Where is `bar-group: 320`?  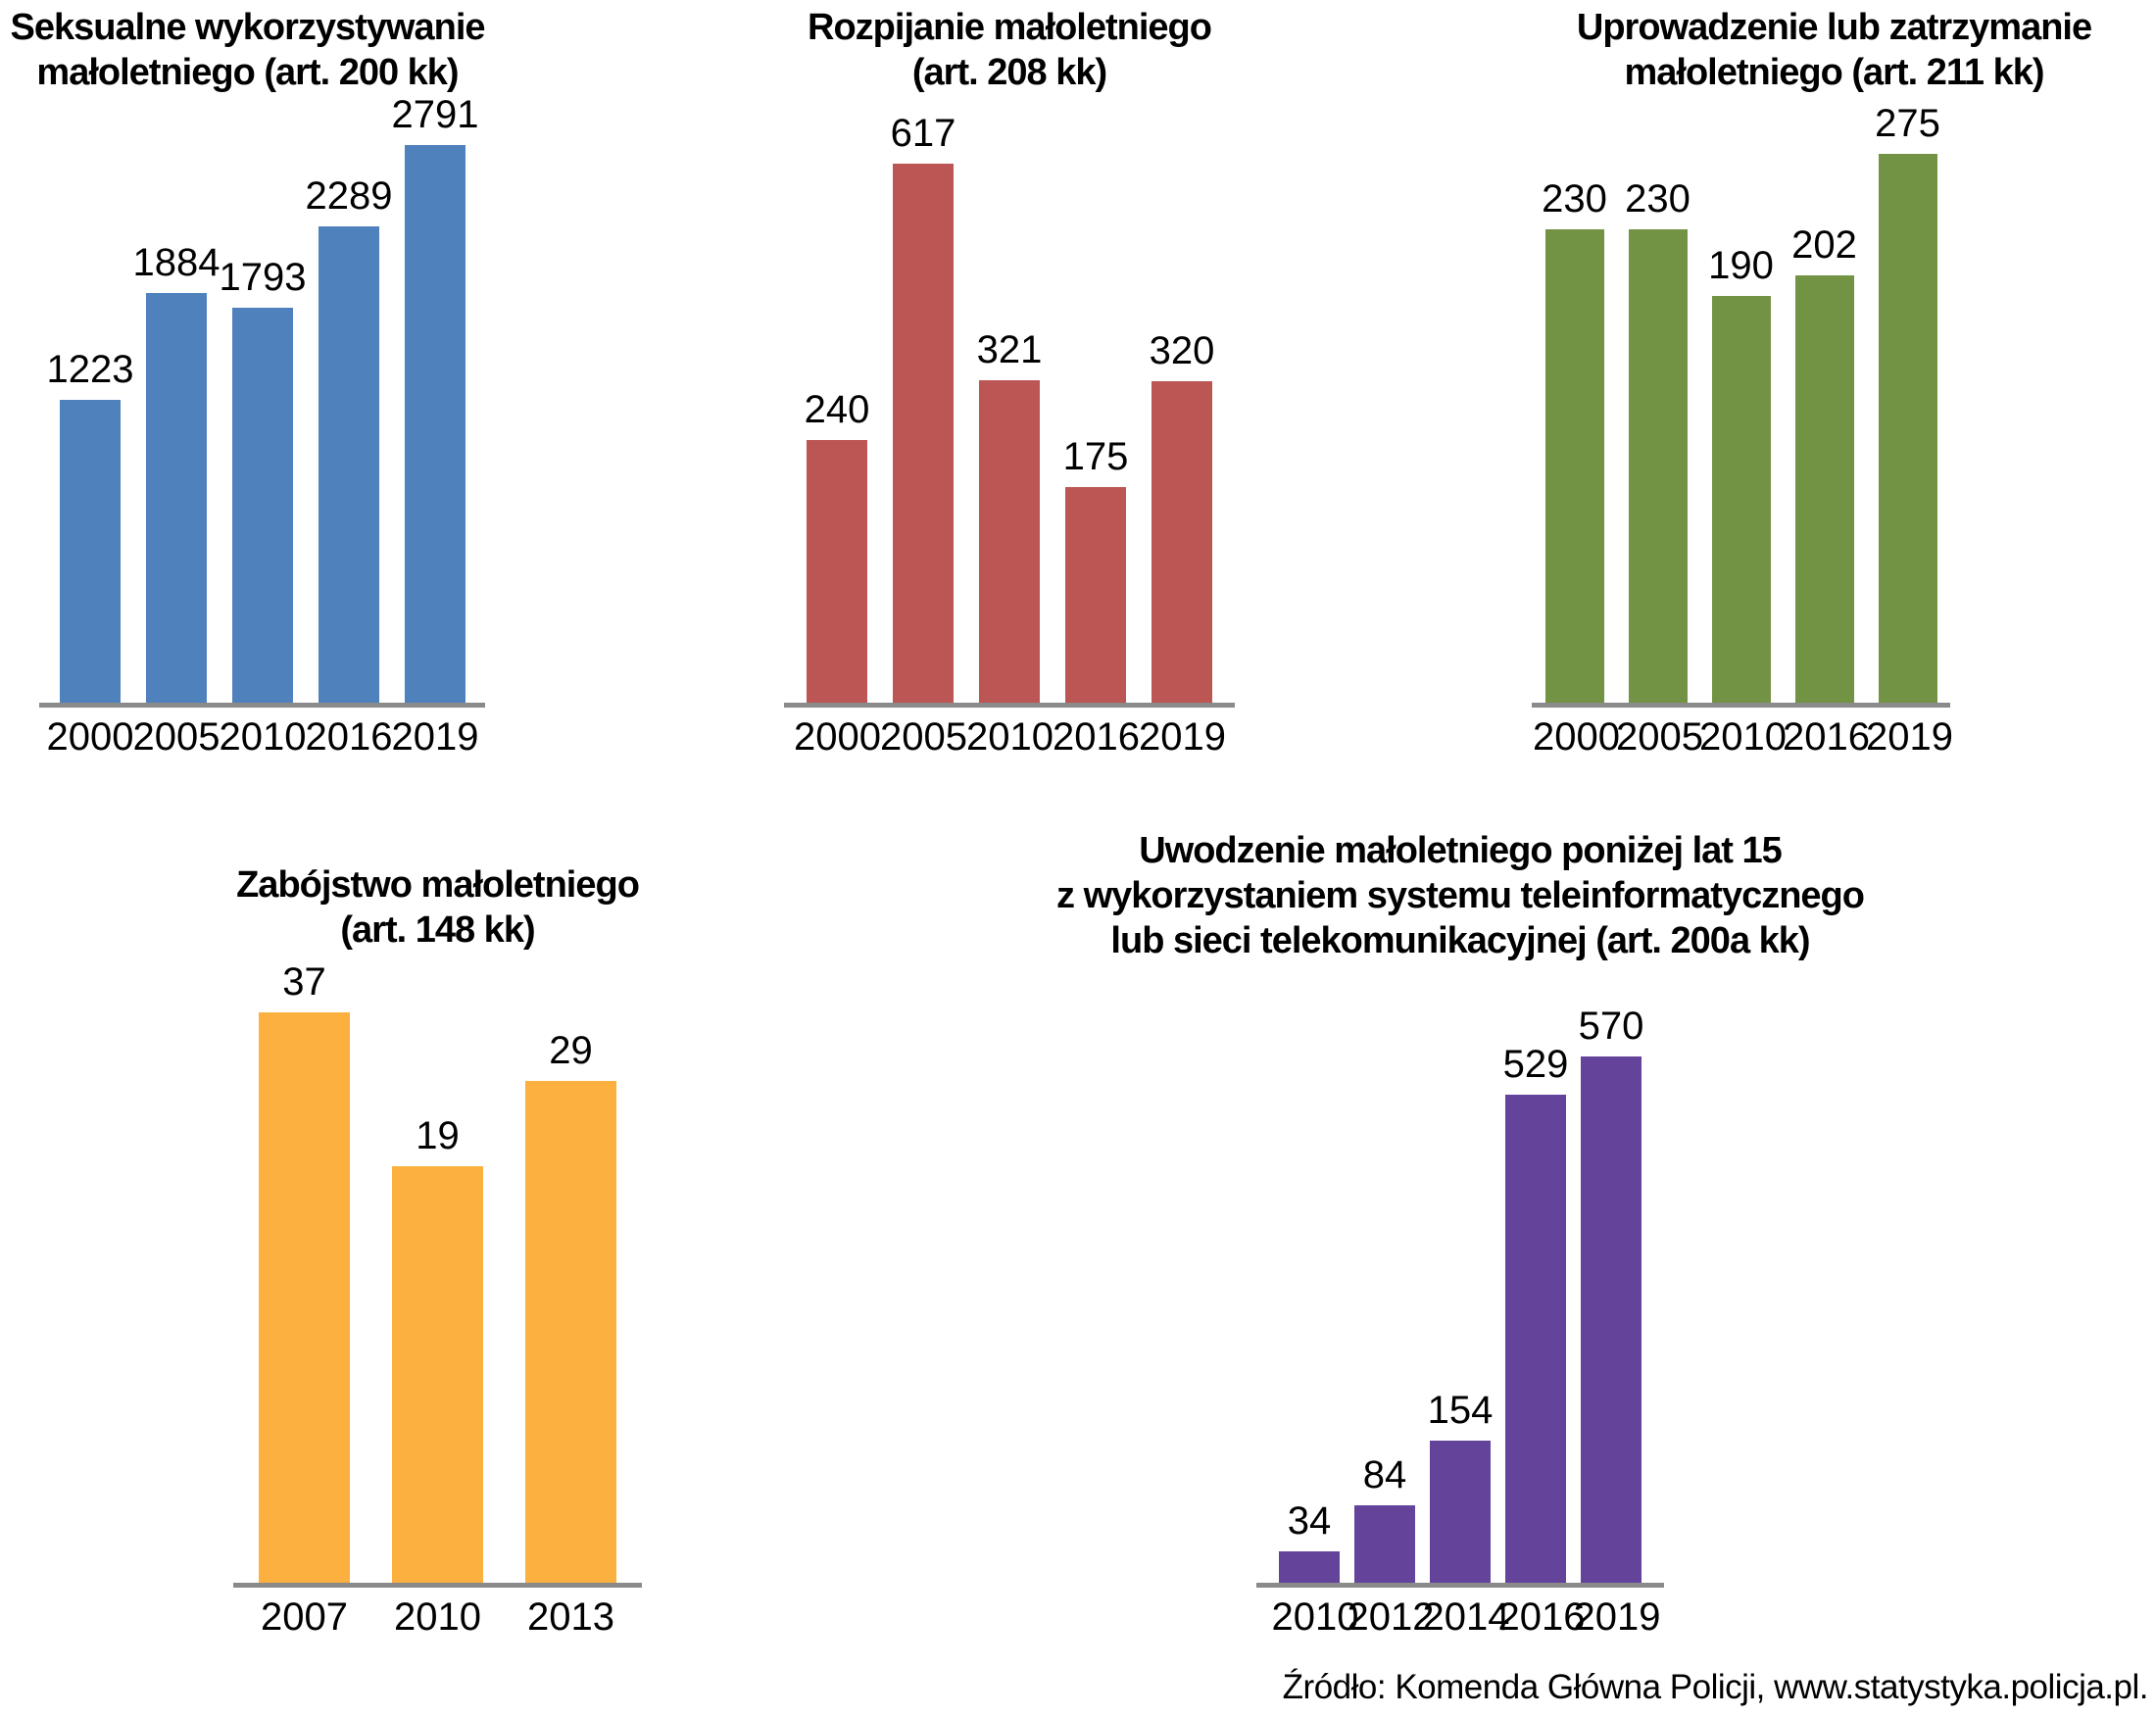 bar-group: 320 is located at coordinates (1182, 401).